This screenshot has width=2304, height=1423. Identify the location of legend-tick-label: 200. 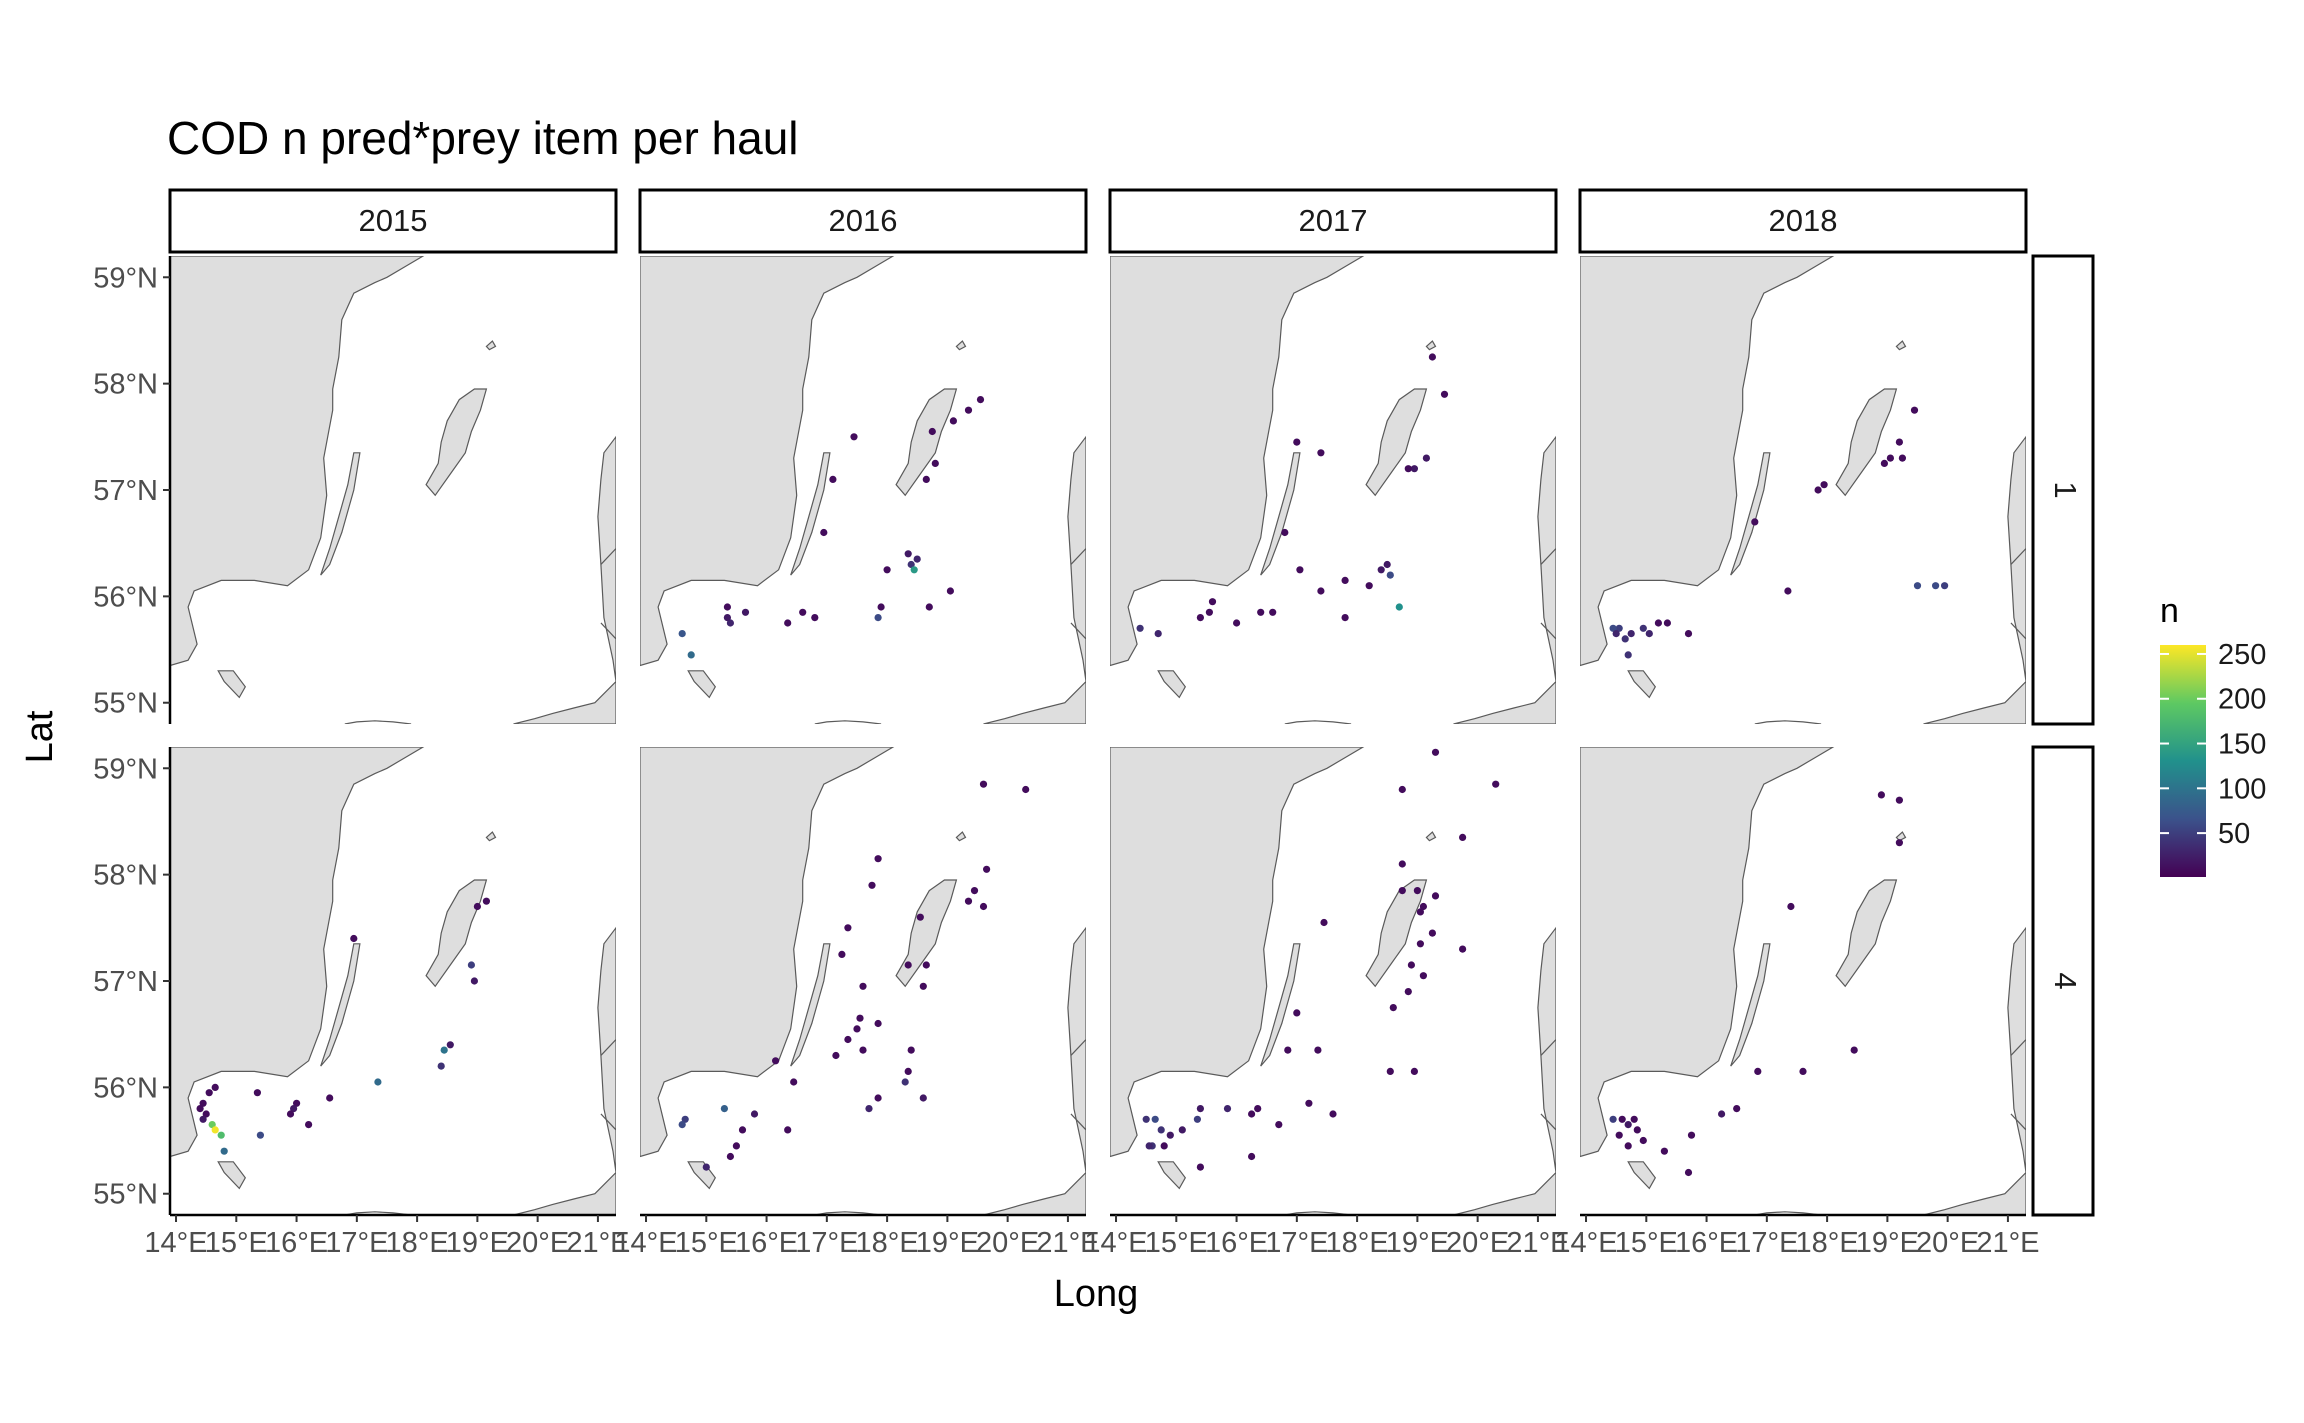
(2242, 700).